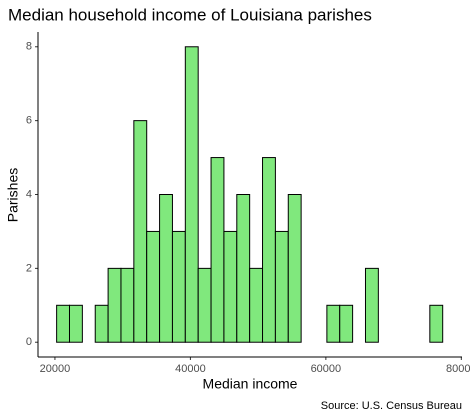 The width and height of the screenshot is (470, 418). I want to click on y-tick-label: 4, so click(29, 194).